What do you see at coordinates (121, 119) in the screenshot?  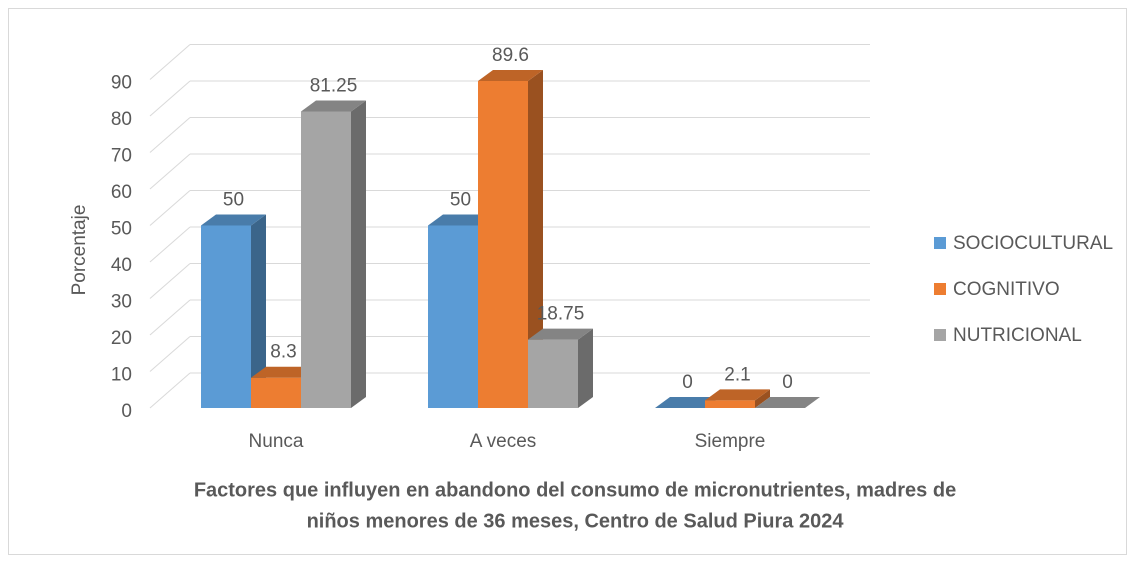 I see `y-tick-label: 80` at bounding box center [121, 119].